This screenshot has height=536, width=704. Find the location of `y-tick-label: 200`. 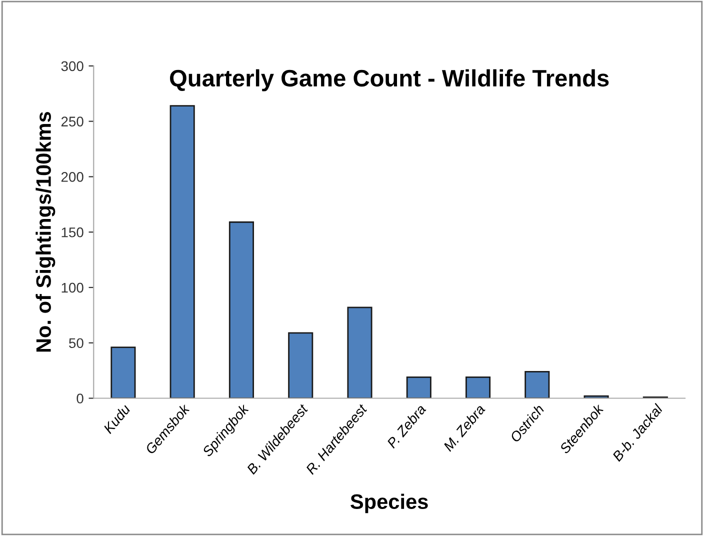

y-tick-label: 200 is located at coordinates (72, 177).